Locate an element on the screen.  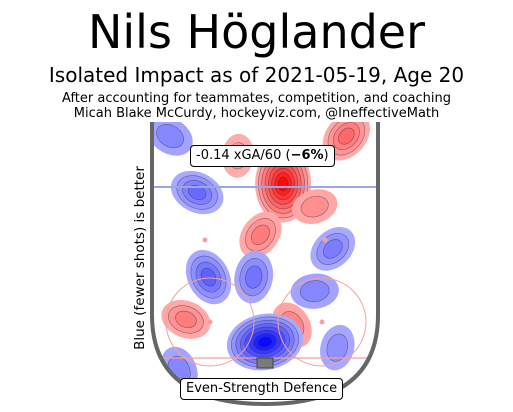
impact-percent: −6% is located at coordinates (307, 155).